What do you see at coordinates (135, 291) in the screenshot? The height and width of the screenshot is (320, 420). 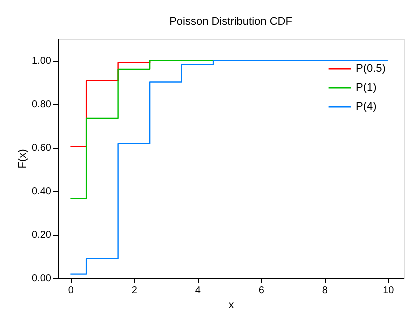 I see `x-tick-label: 2` at bounding box center [135, 291].